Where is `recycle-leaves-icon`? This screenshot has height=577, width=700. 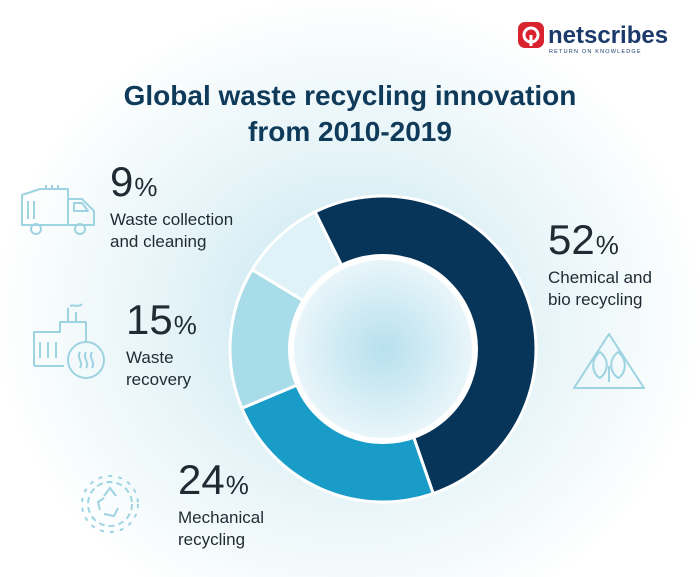 recycle-leaves-icon is located at coordinates (609, 361).